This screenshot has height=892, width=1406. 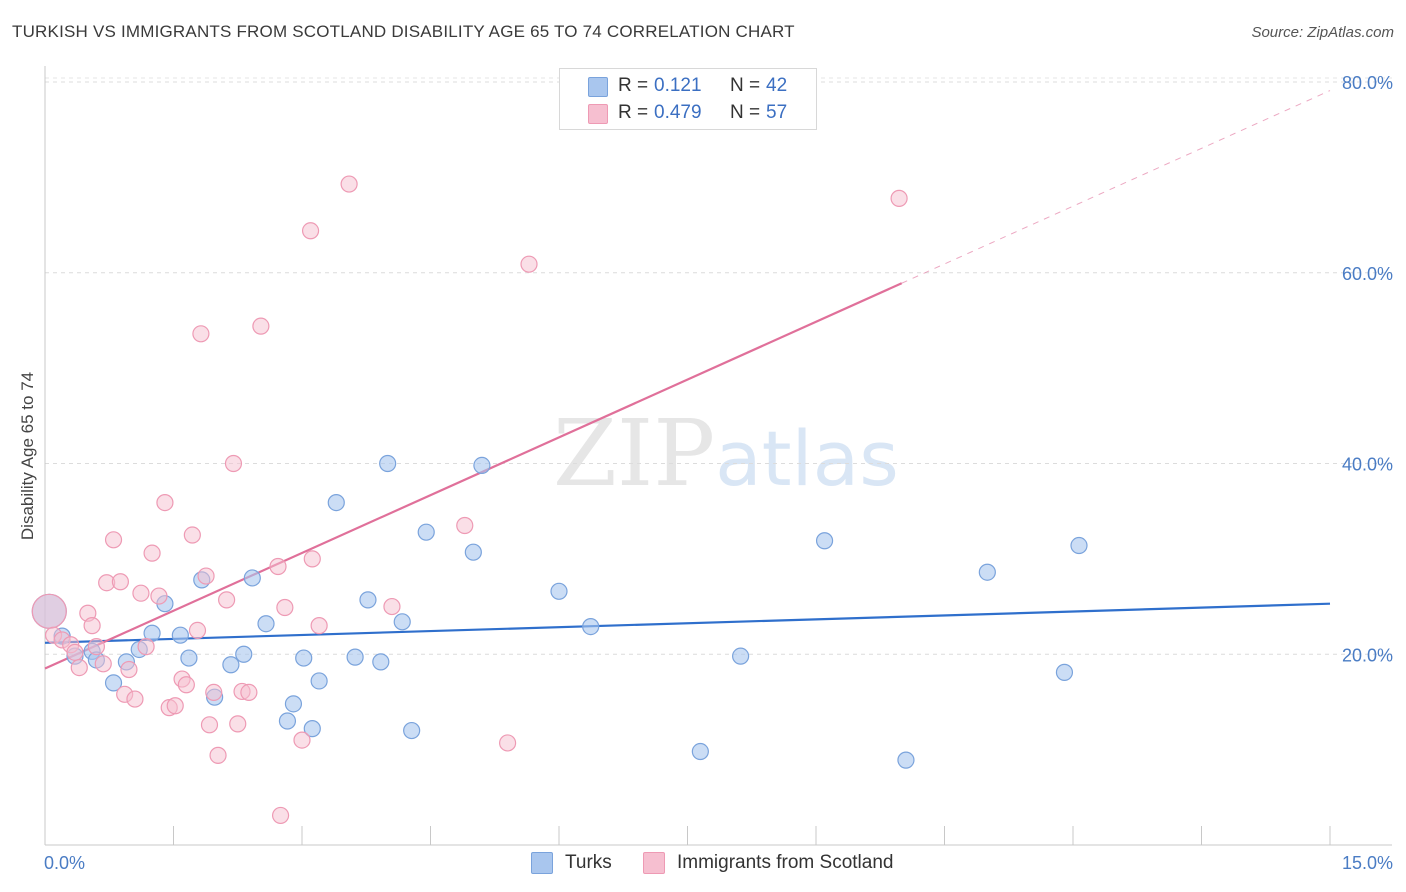 What do you see at coordinates (1367, 83) in the screenshot?
I see `y-tick-label: 80.0%` at bounding box center [1367, 83].